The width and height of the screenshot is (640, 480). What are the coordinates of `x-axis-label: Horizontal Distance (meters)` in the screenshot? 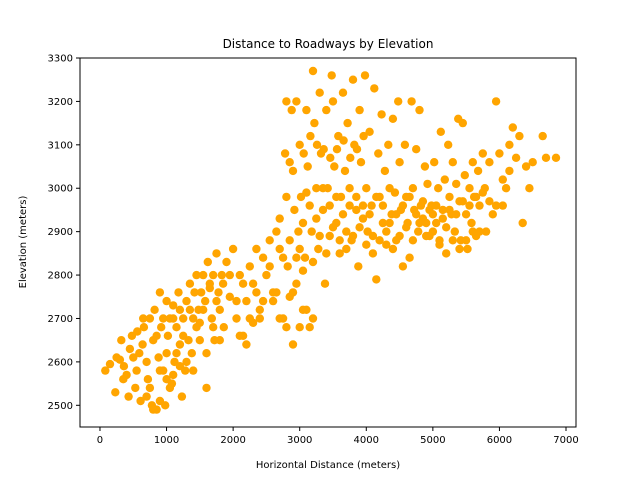 It's located at (328, 465).